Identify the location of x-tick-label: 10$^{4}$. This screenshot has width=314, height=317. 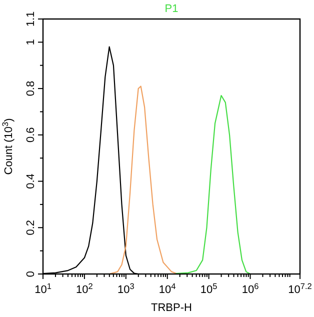
(167, 289).